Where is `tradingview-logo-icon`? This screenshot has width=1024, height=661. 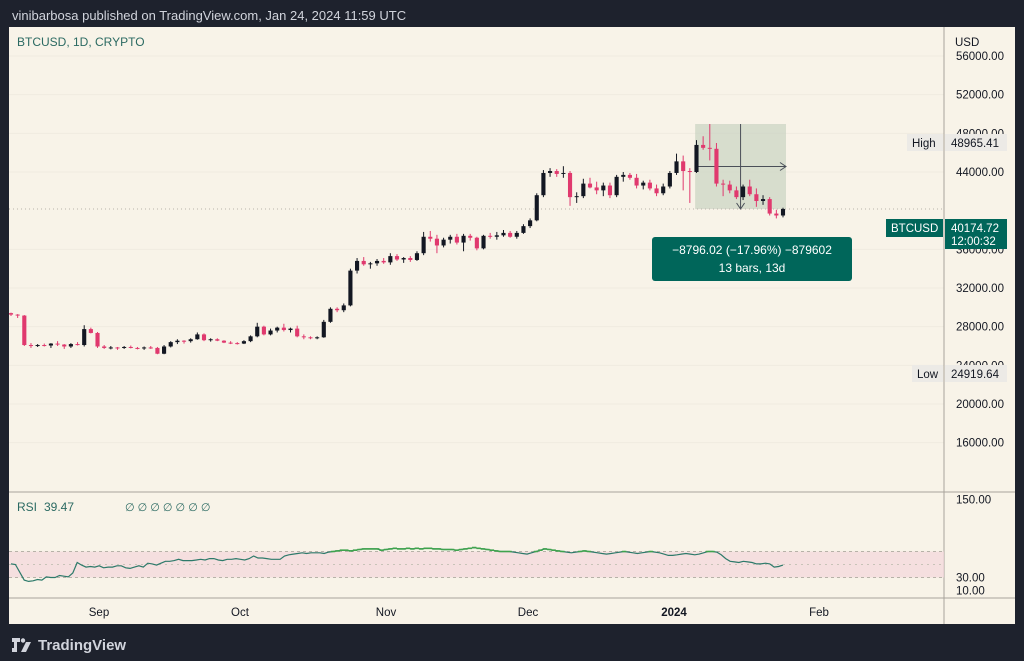 tradingview-logo-icon is located at coordinates (21, 645).